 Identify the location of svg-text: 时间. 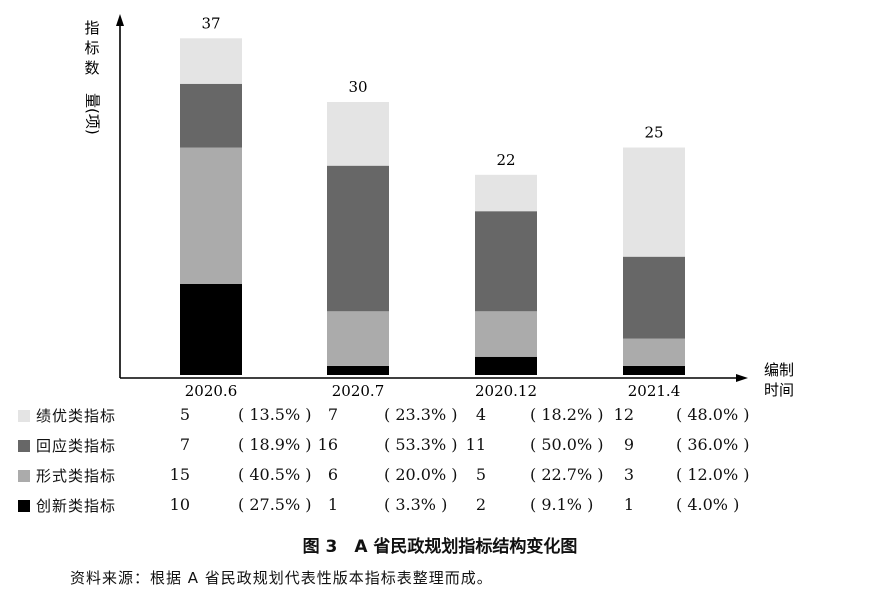
(779, 390).